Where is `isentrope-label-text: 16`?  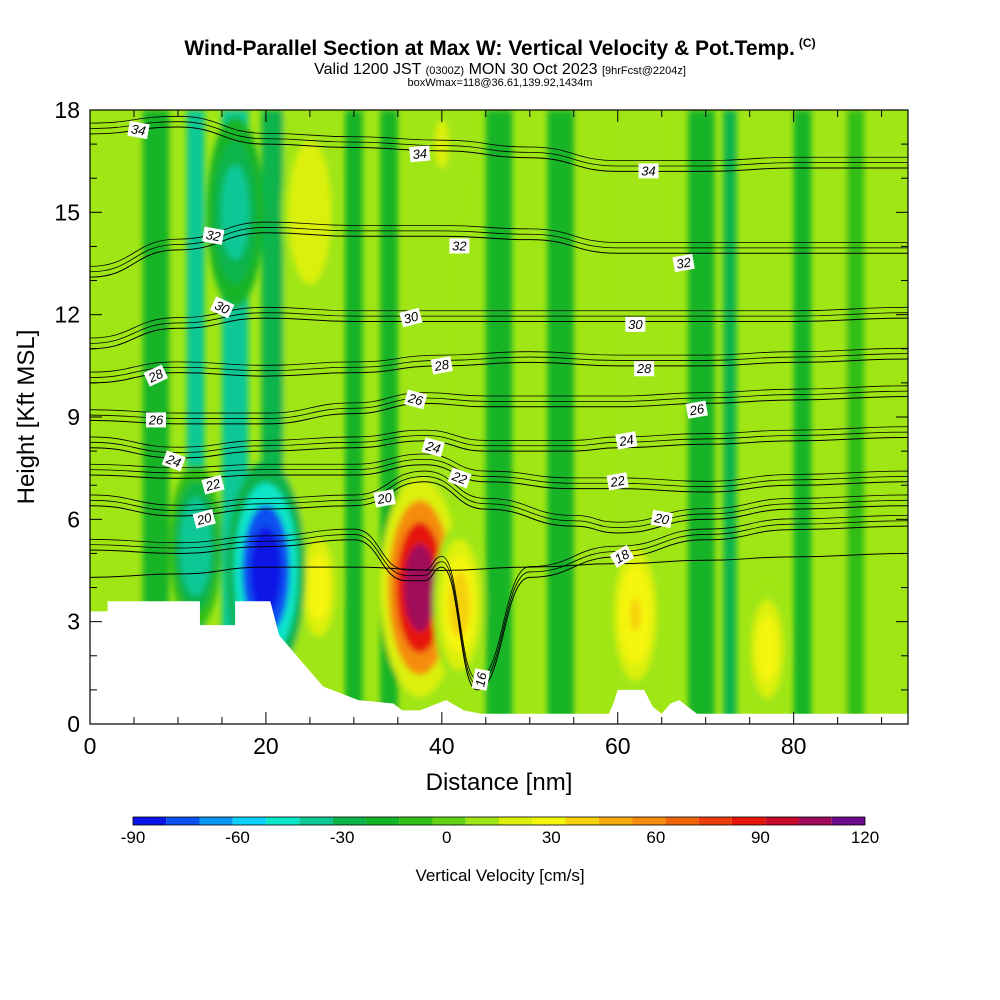
isentrope-label-text: 16 is located at coordinates (480, 679).